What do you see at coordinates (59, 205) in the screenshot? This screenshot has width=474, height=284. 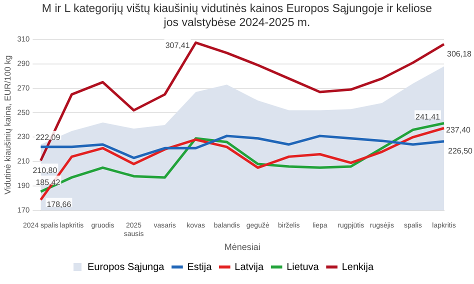 I see `data-label: 178,66` at bounding box center [59, 205].